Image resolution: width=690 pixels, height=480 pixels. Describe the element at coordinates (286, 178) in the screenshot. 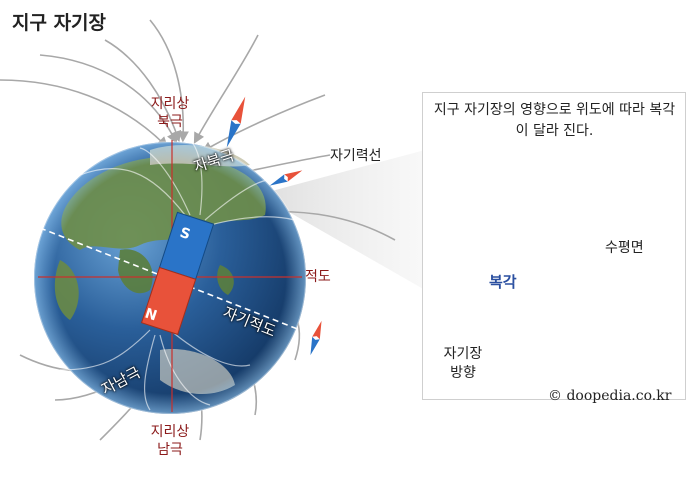

I see `compass-needle-right` at that location.